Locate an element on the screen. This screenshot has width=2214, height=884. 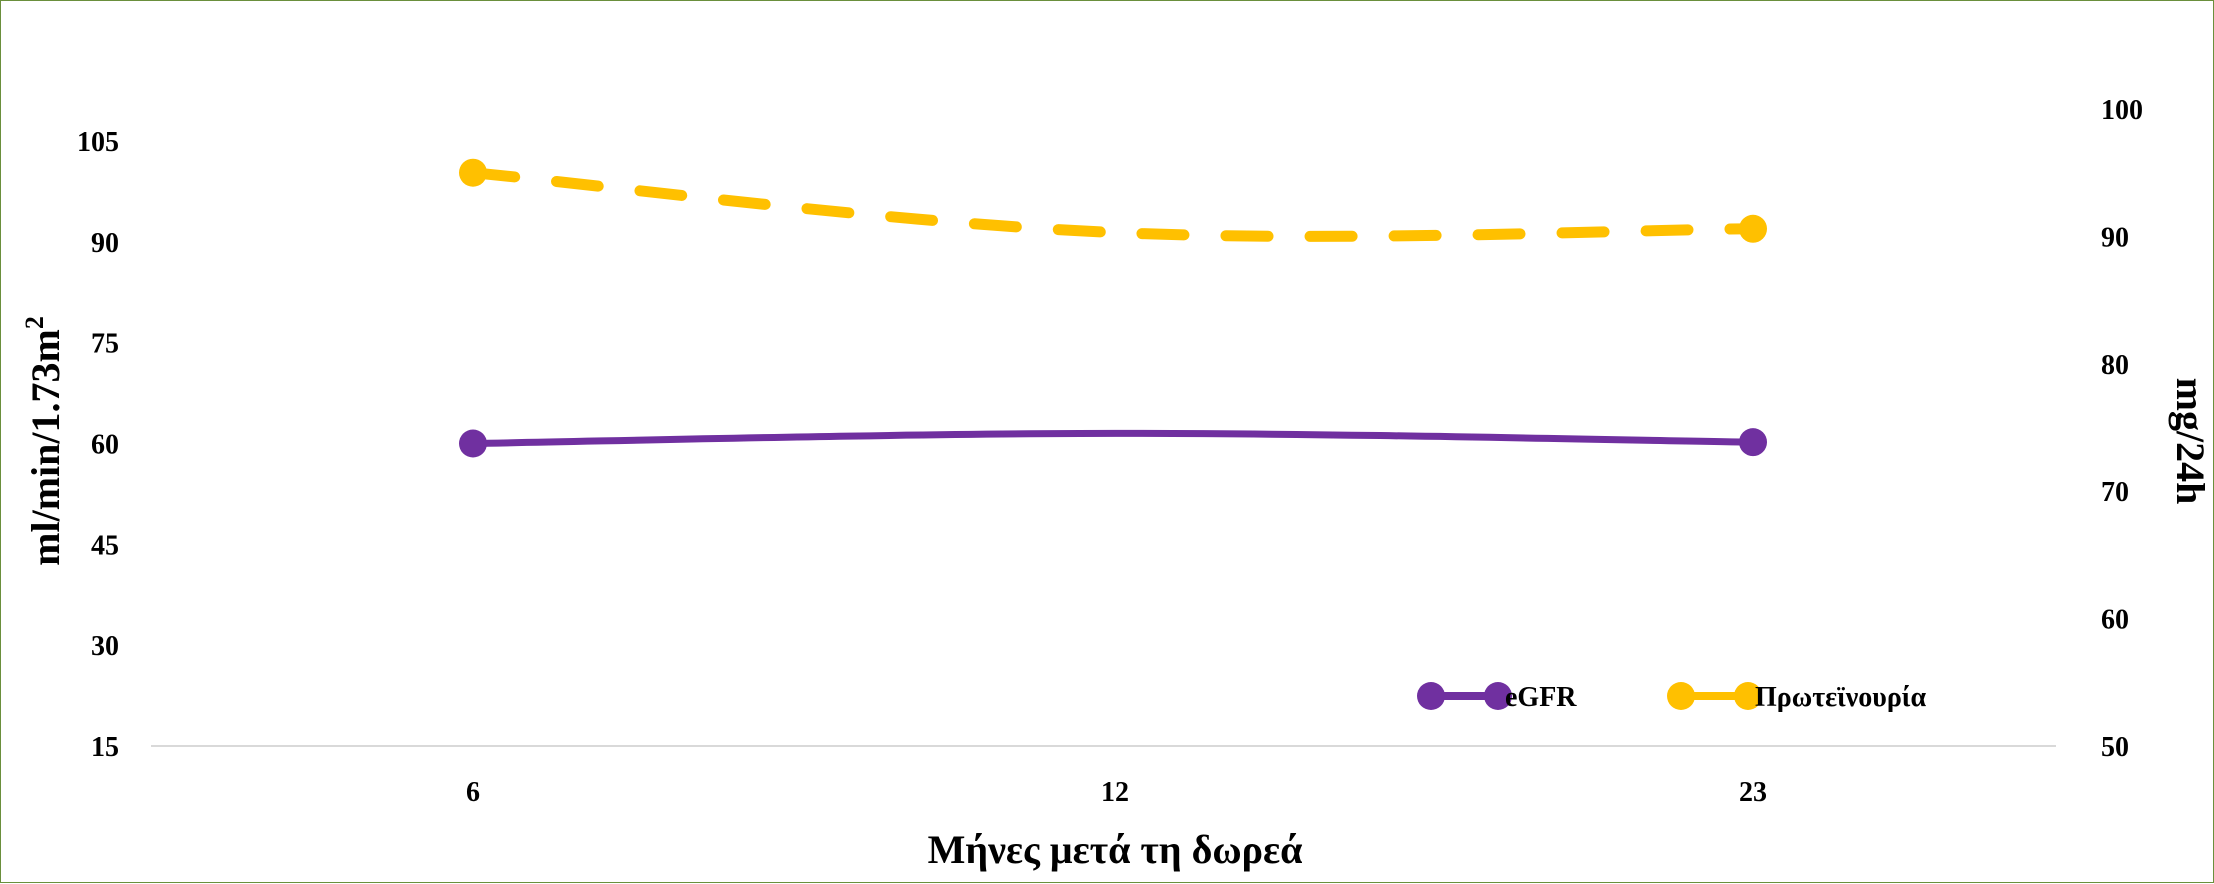
x-axis-ticks: 6 12 23 is located at coordinates (1116, 792).